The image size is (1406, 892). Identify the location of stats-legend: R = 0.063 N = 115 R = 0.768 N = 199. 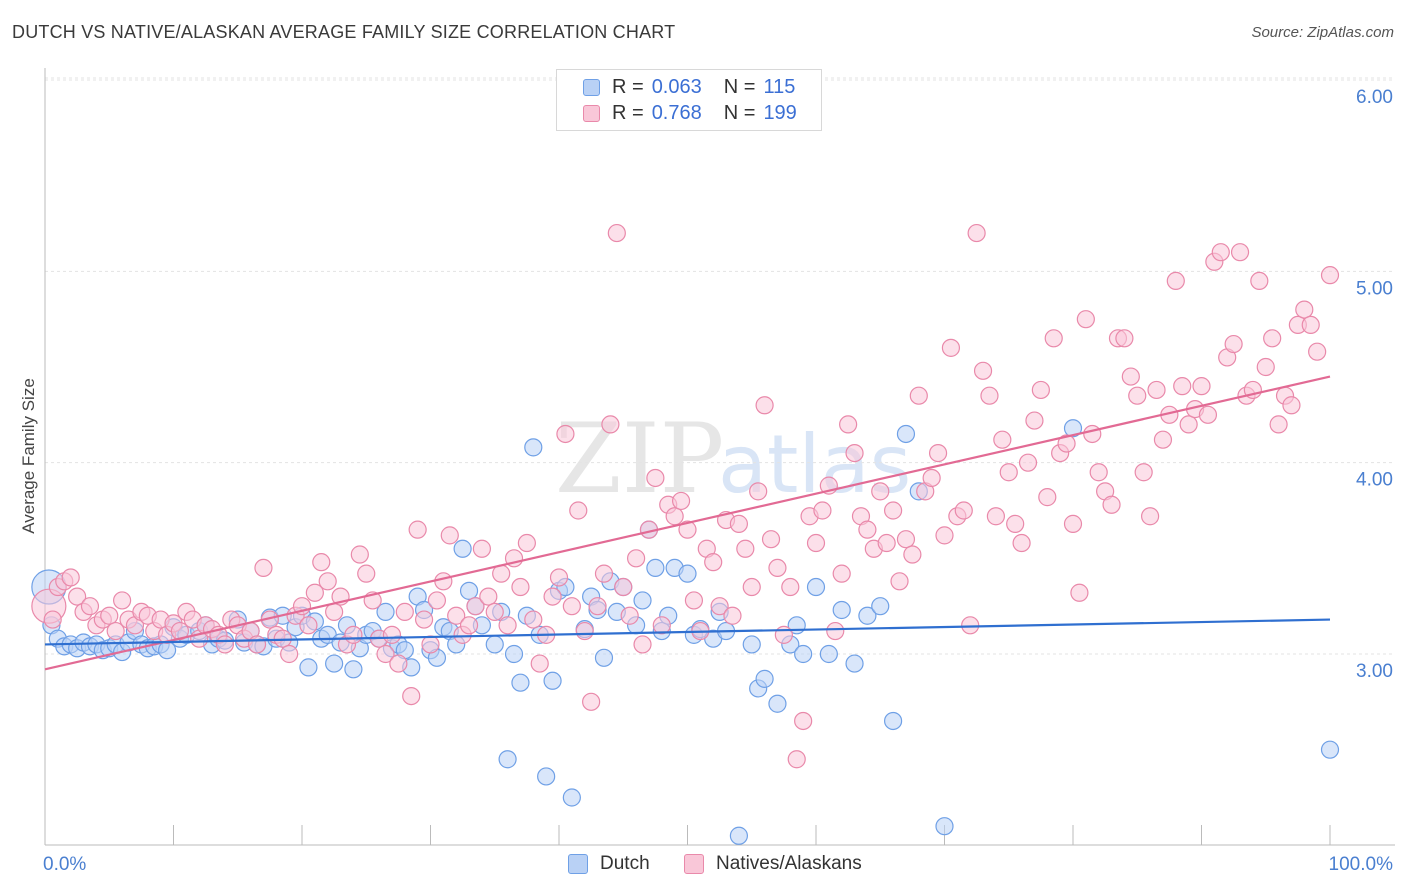
(689, 100).